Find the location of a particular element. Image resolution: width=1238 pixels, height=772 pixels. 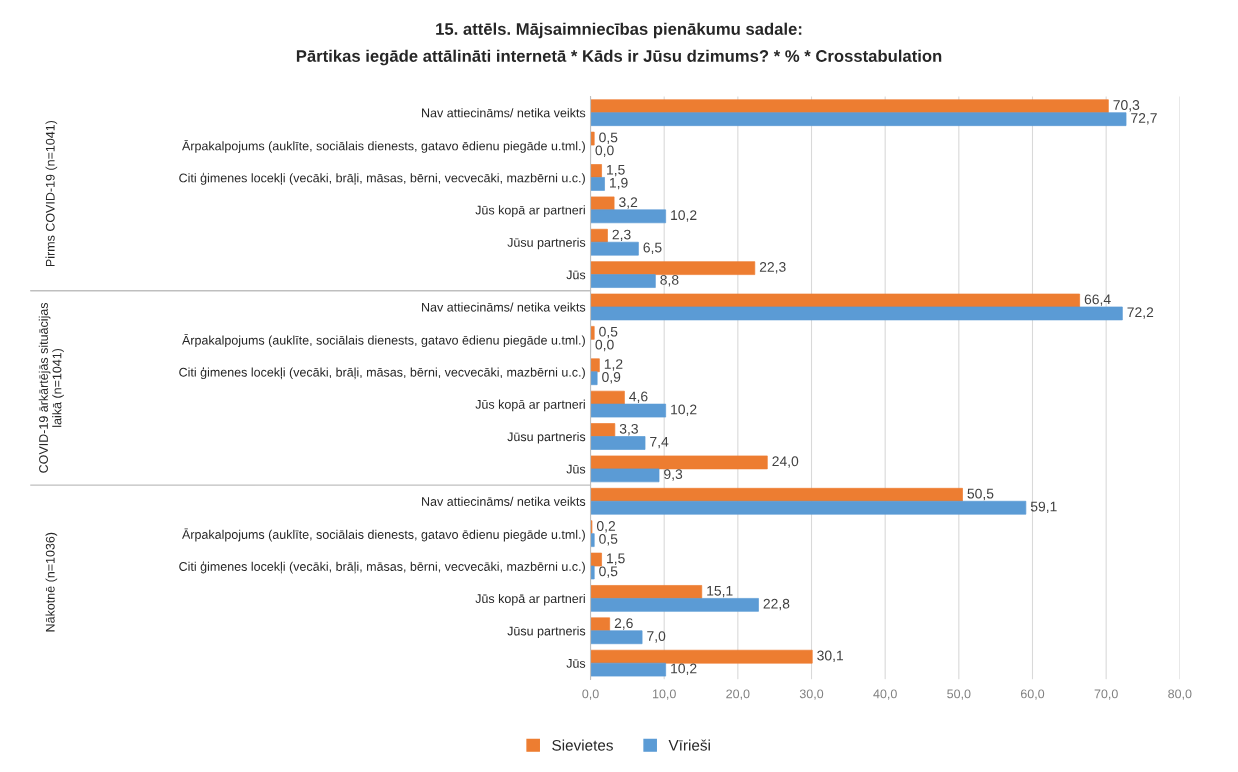

data-label: 3,2 is located at coordinates (628, 203).